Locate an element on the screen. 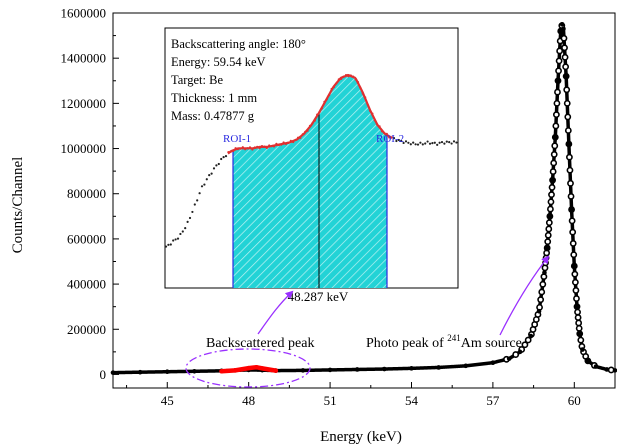 The height and width of the screenshot is (448, 617). backscatter-highlight is located at coordinates (249, 369).